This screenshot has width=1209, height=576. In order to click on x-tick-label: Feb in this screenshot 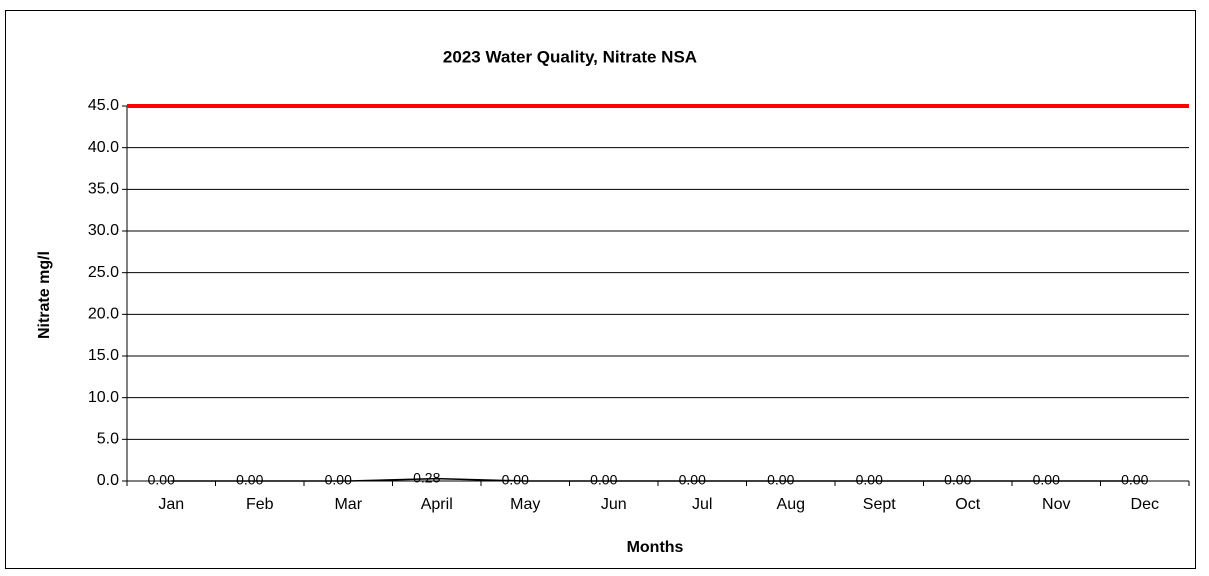, I will do `click(260, 504)`.